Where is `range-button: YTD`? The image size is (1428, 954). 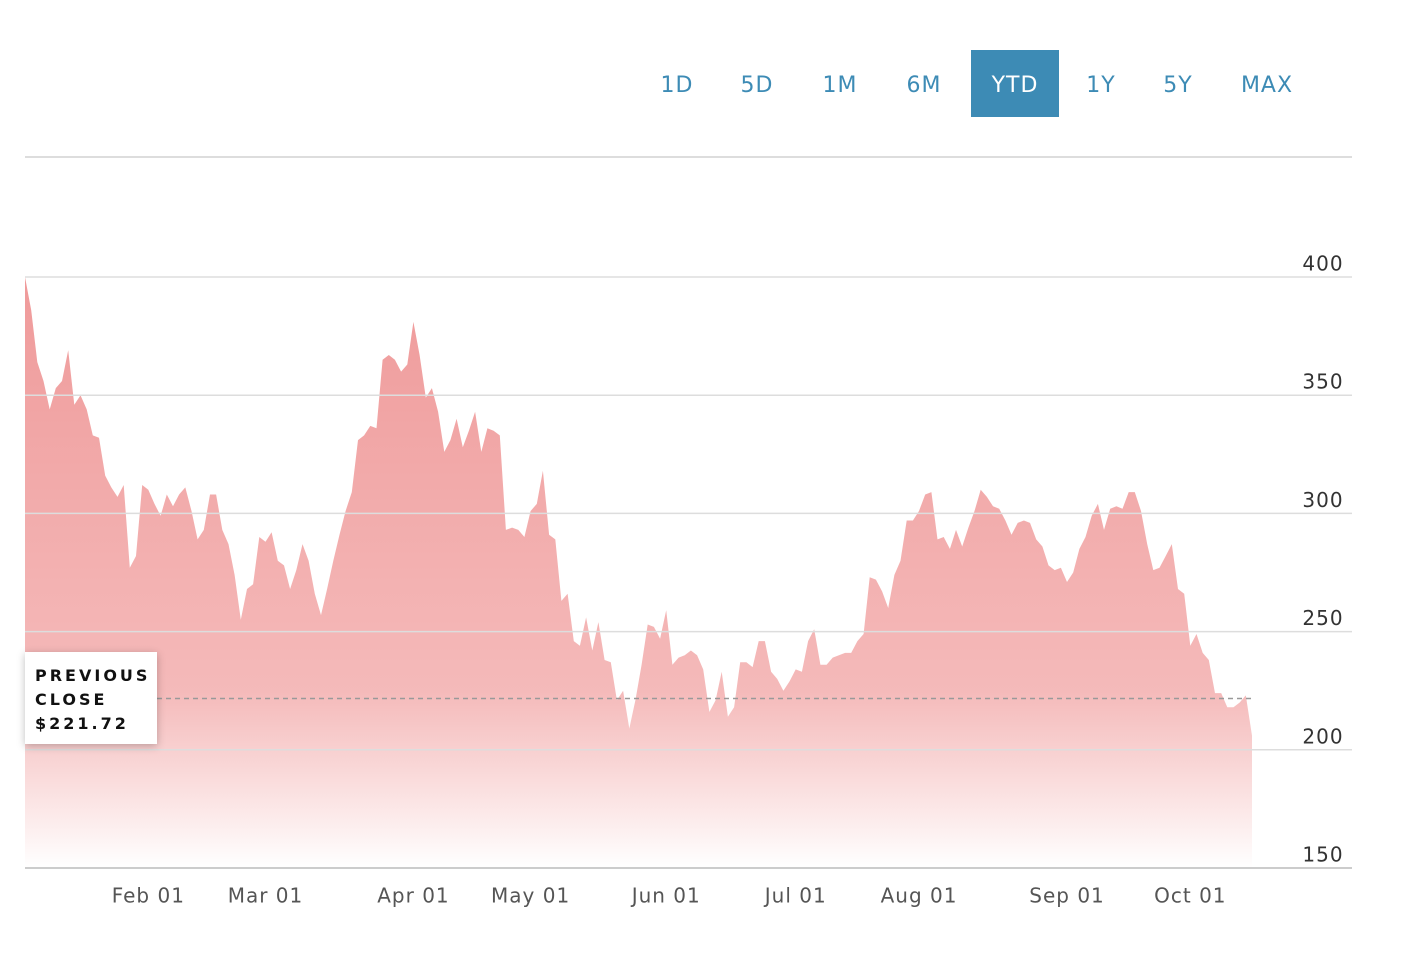 range-button: YTD is located at coordinates (1015, 83).